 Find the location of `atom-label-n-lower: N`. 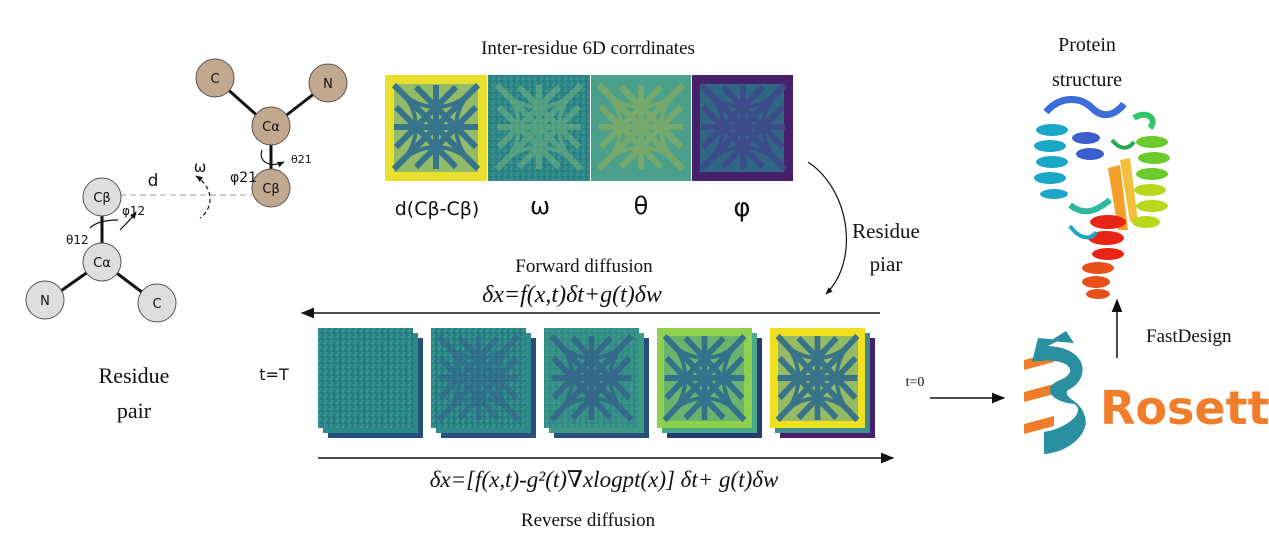

atom-label-n-lower: N is located at coordinates (45, 301).